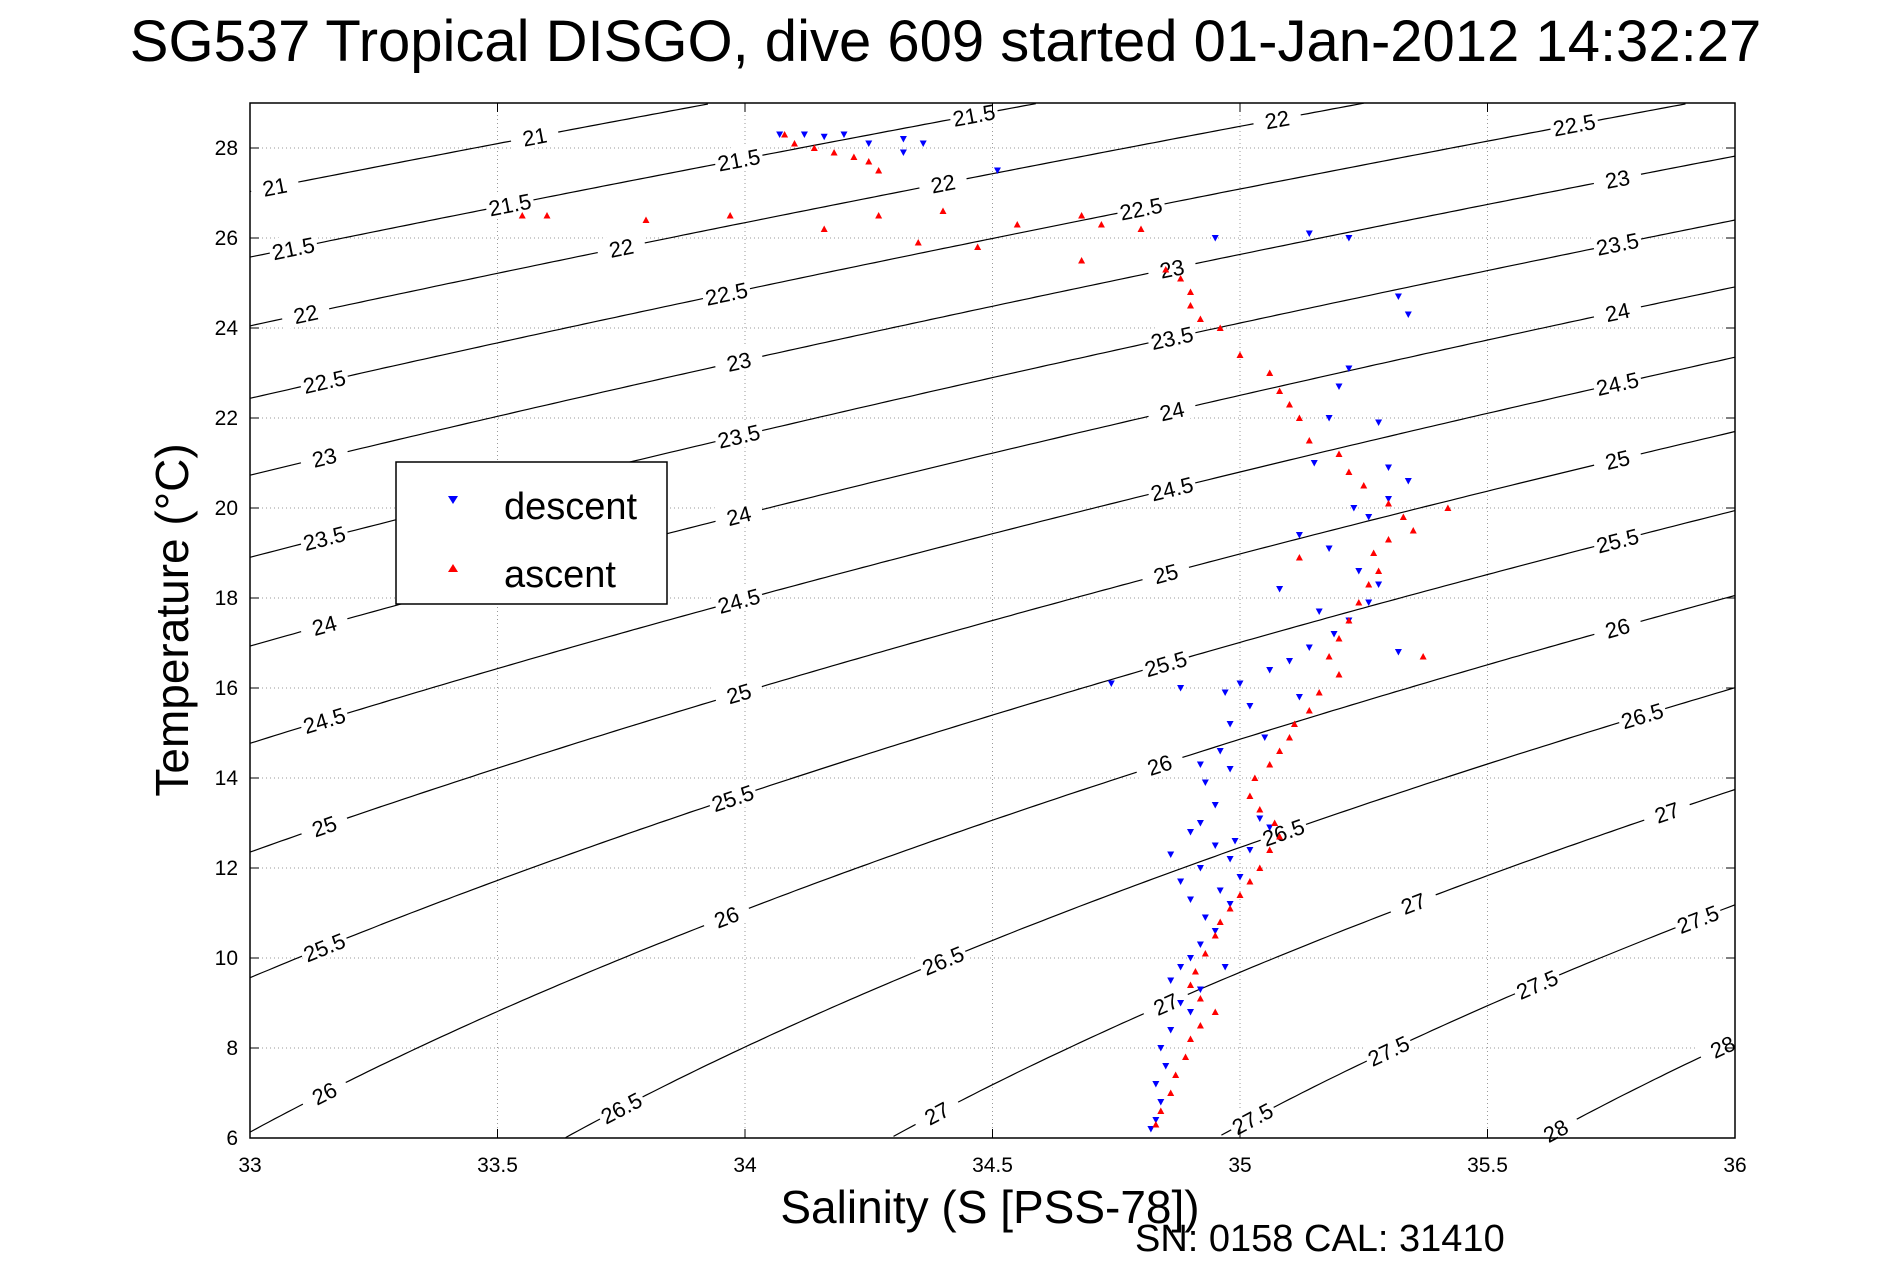  What do you see at coordinates (226, 598) in the screenshot?
I see `y-tick-label: 18` at bounding box center [226, 598].